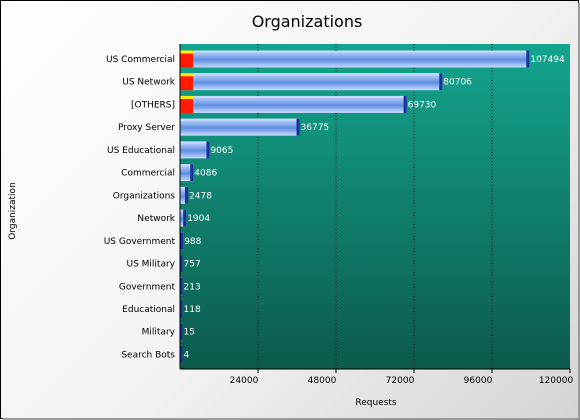 This screenshot has height=420, width=580. I want to click on bar-value-label-12: 15, so click(189, 333).